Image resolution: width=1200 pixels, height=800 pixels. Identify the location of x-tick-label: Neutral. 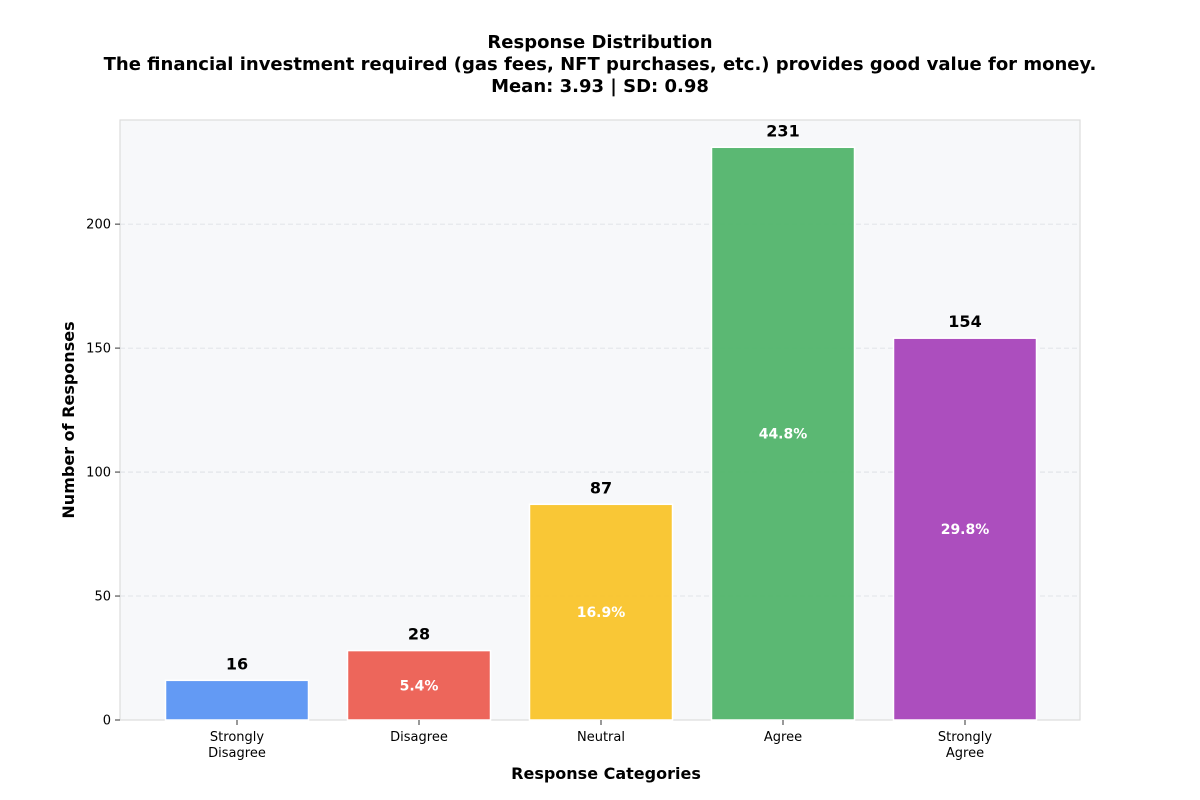
(601, 737).